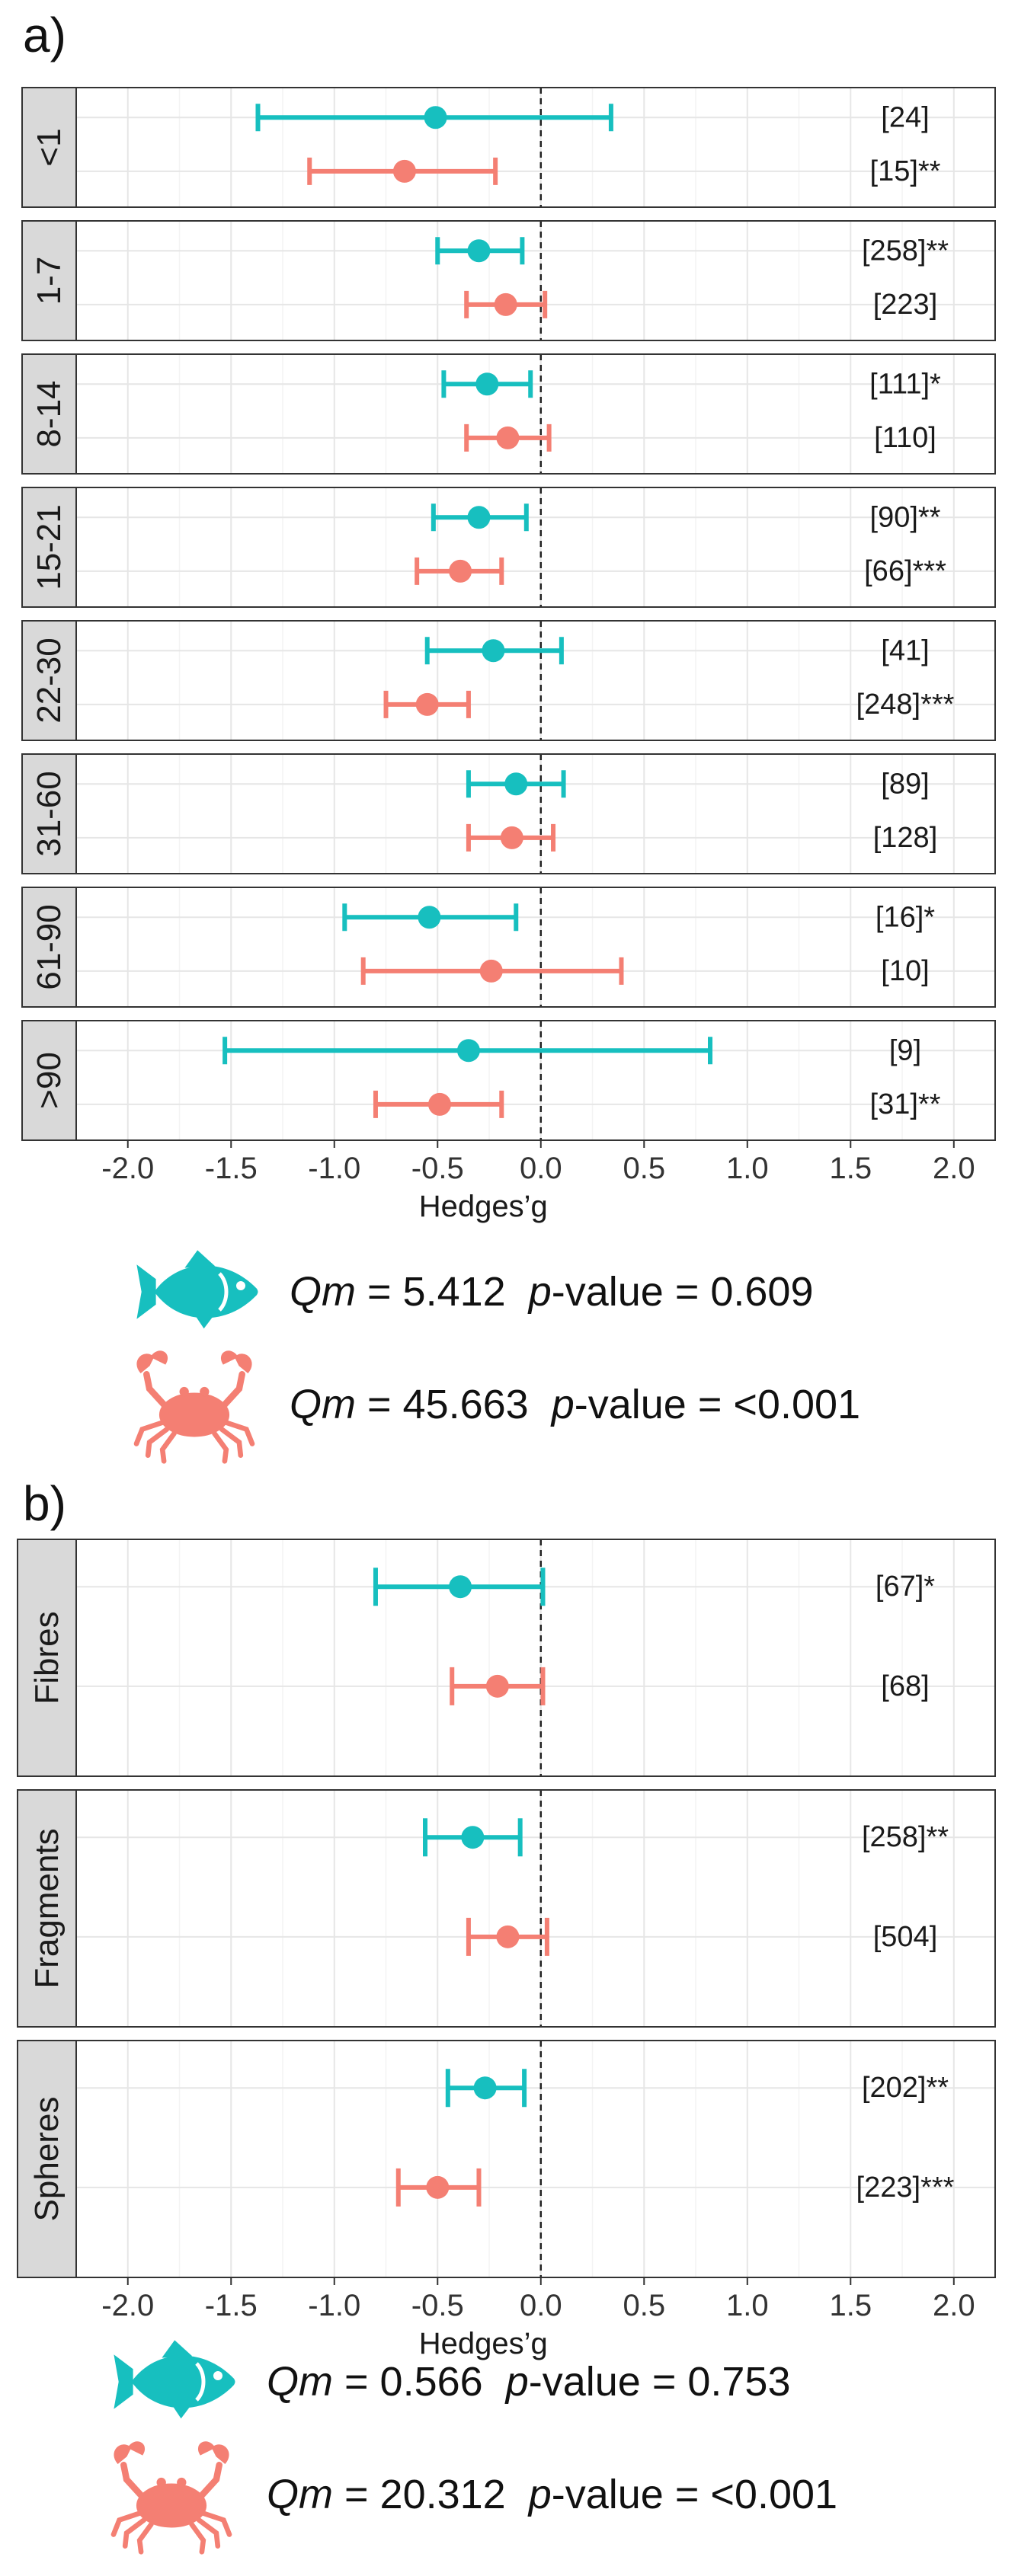 This screenshot has height=2576, width=1018. I want to click on sample-count-label: [90]**, so click(905, 517).